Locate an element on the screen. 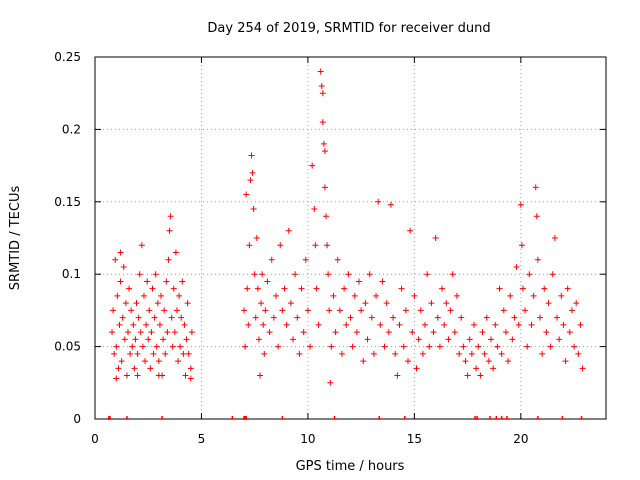  y-tick-label: 0.25 is located at coordinates (67, 57).